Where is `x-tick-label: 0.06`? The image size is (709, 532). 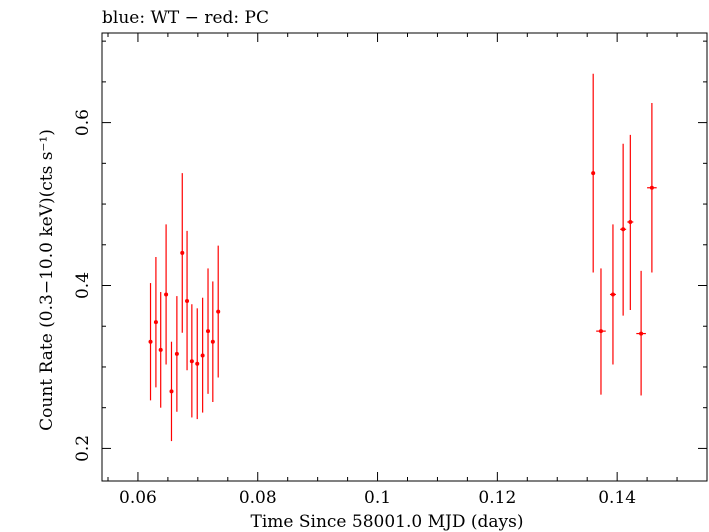
x-tick-label: 0.06 is located at coordinates (138, 498).